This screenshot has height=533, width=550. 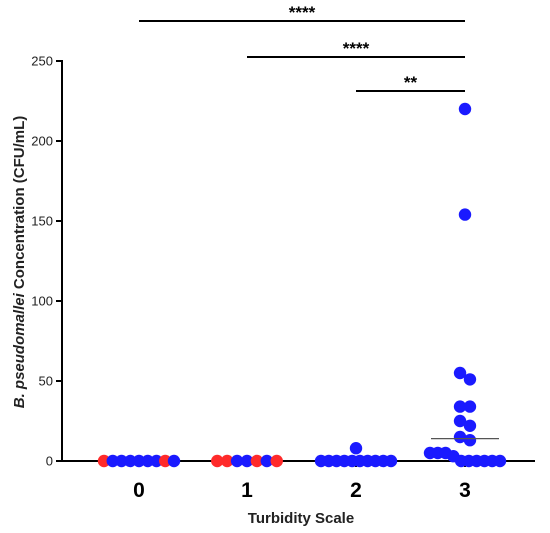 I want to click on significance-brackets: **********, so click(x=302, y=47).